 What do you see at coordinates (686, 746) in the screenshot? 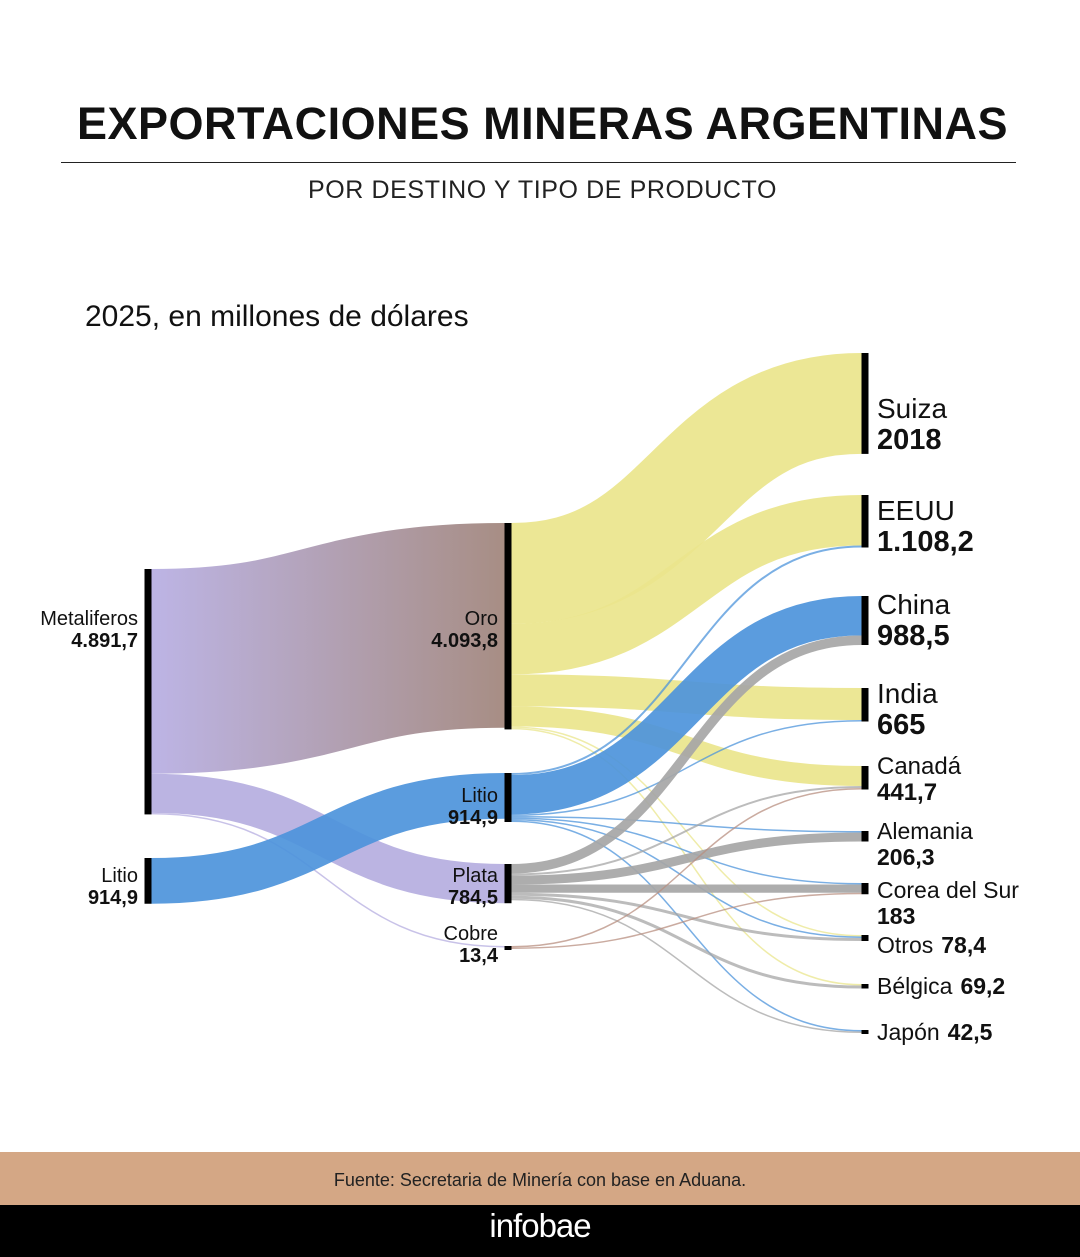
I see `link-oro-canada` at bounding box center [686, 746].